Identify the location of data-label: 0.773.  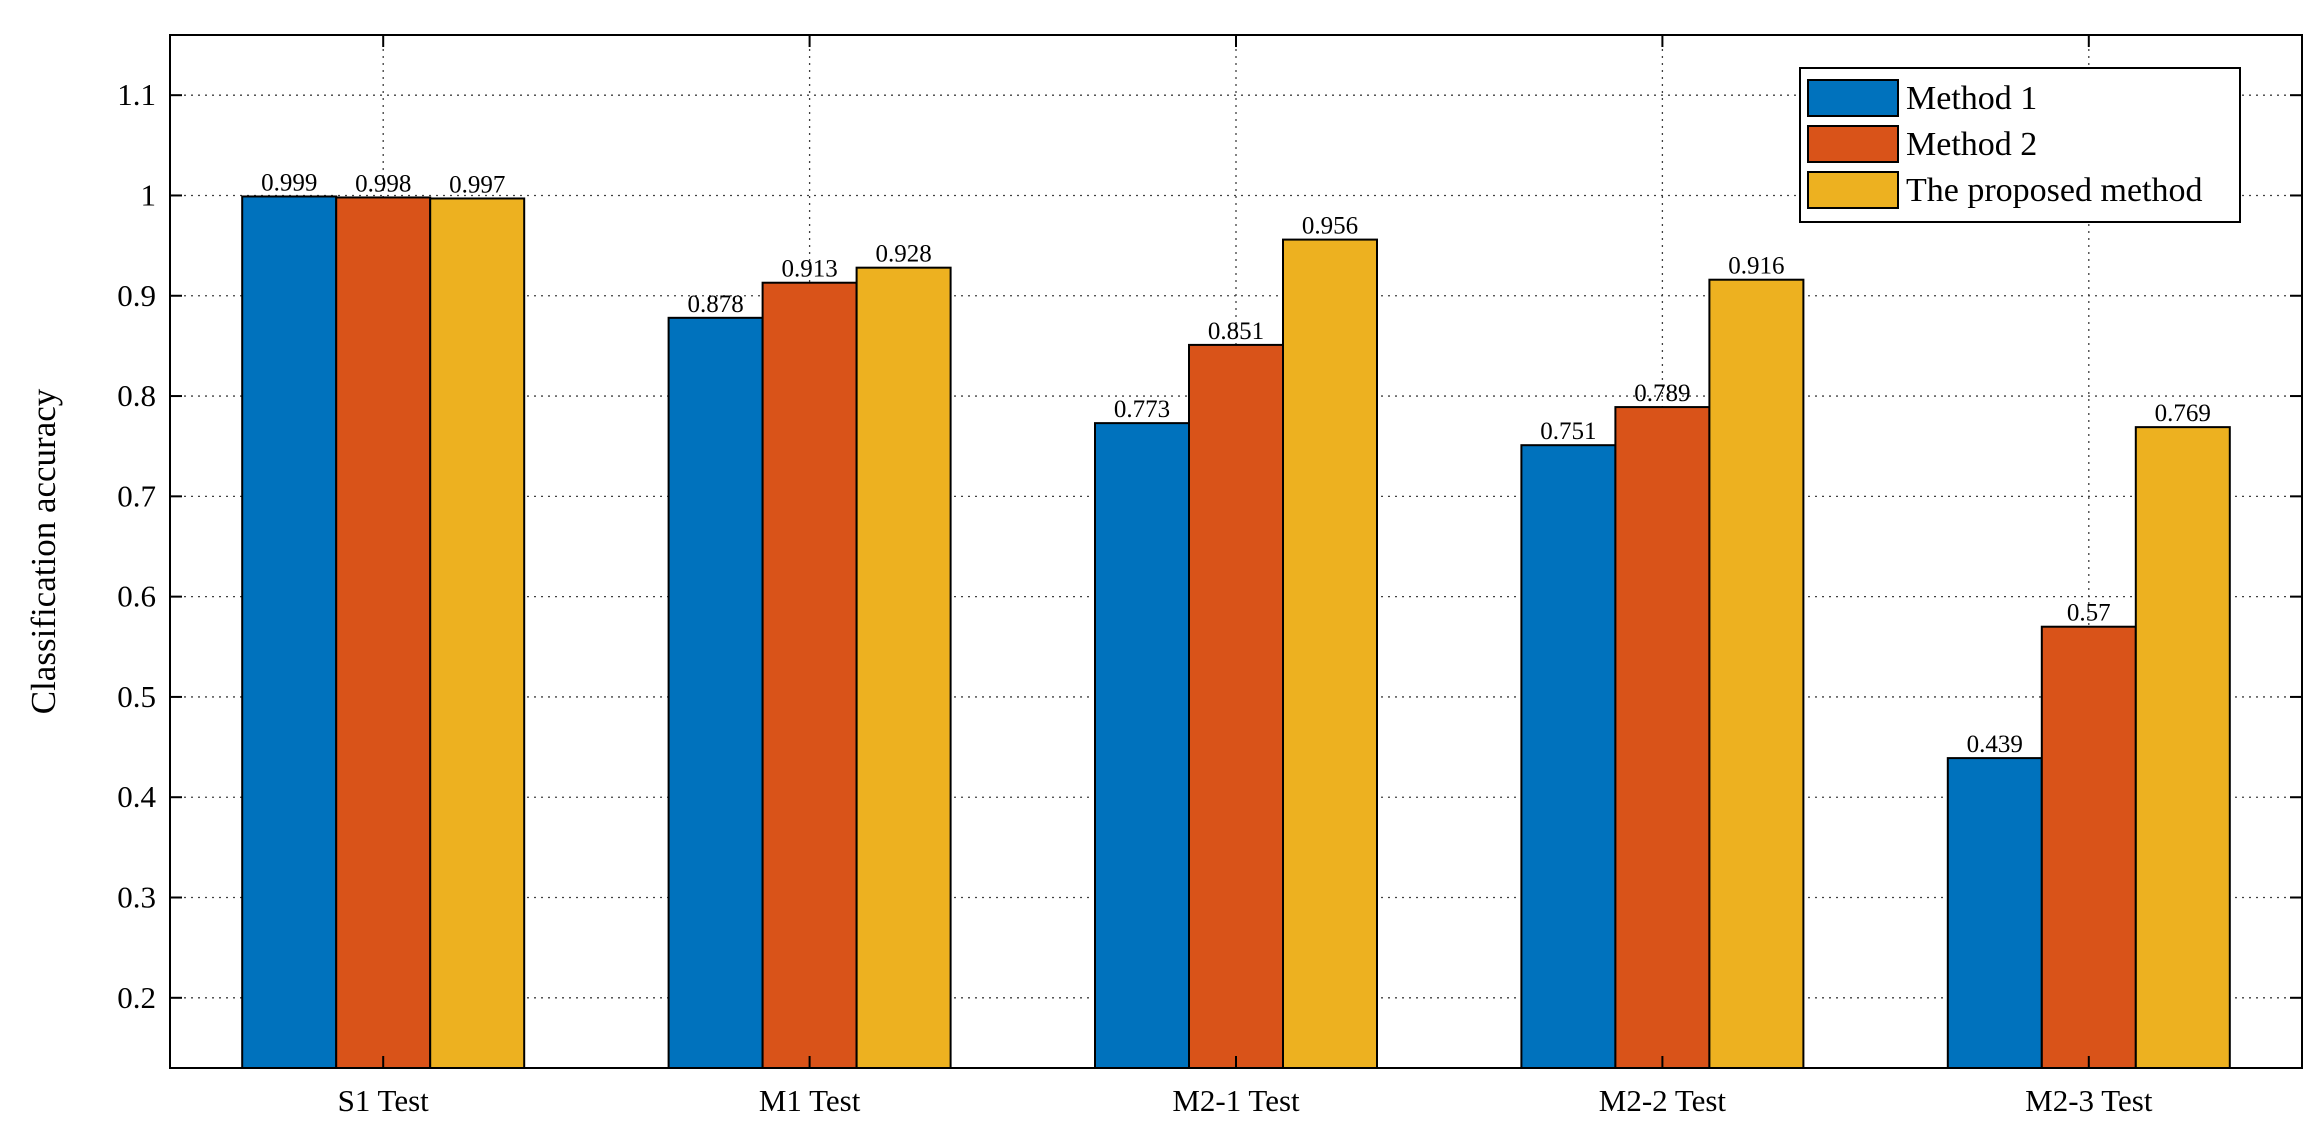
(1142, 409).